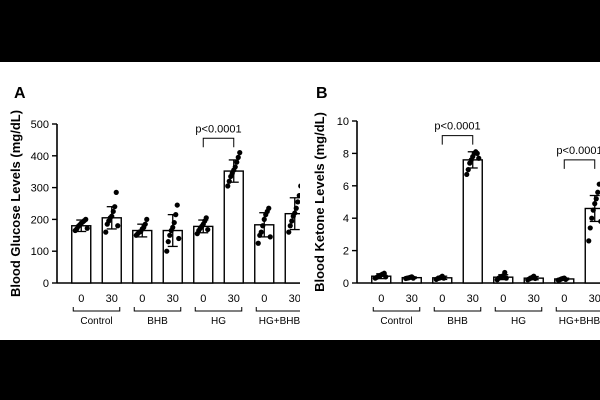 This screenshot has width=600, height=400. Describe the element at coordinates (346, 252) in the screenshot. I see `y-tick-label: 2` at that location.